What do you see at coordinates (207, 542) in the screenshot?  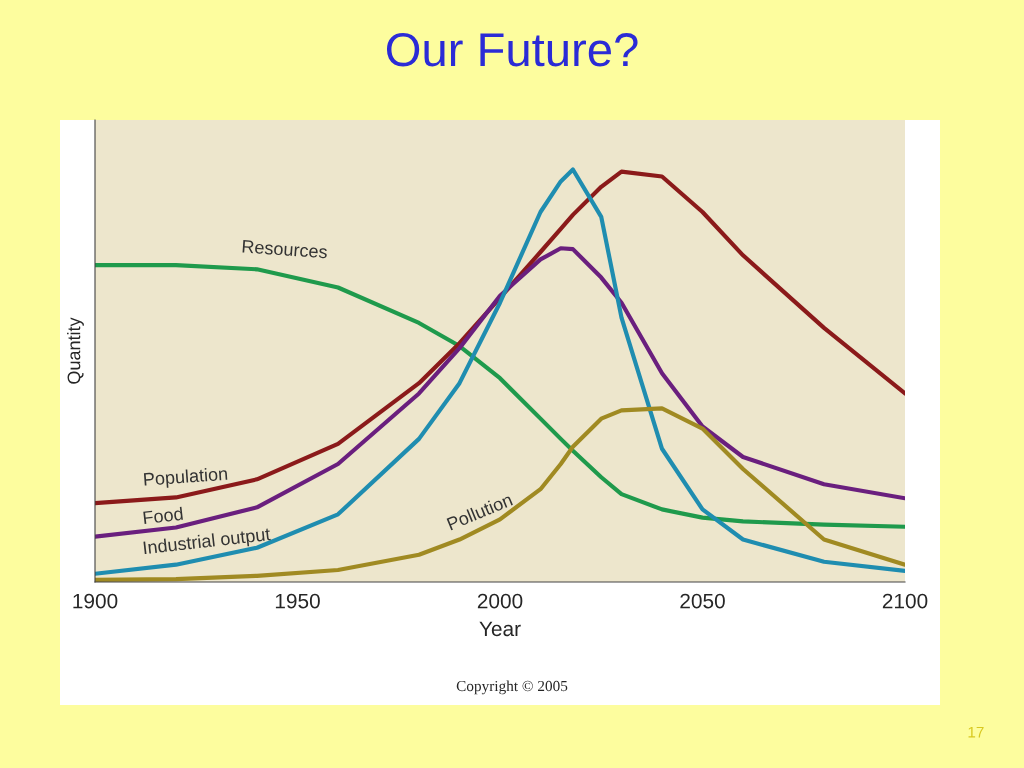 I see `text: Industrial output` at bounding box center [207, 542].